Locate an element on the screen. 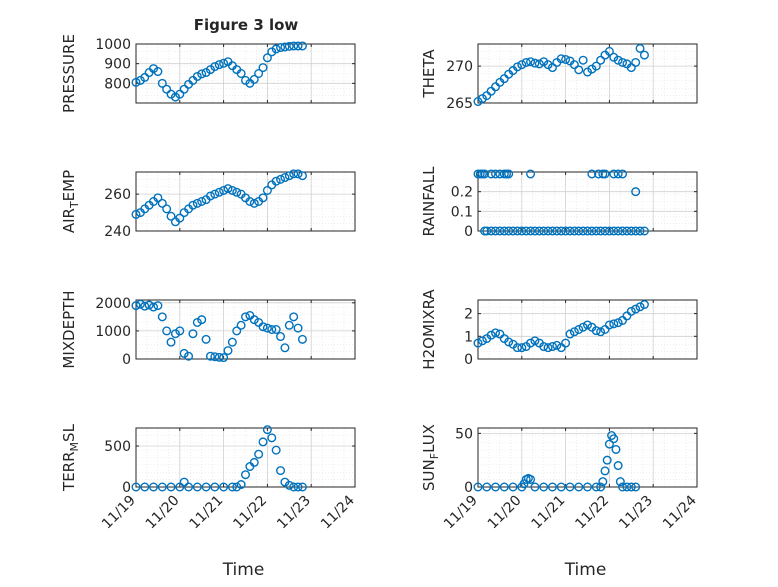  y-tick-label: 0.1 is located at coordinates (462, 212).